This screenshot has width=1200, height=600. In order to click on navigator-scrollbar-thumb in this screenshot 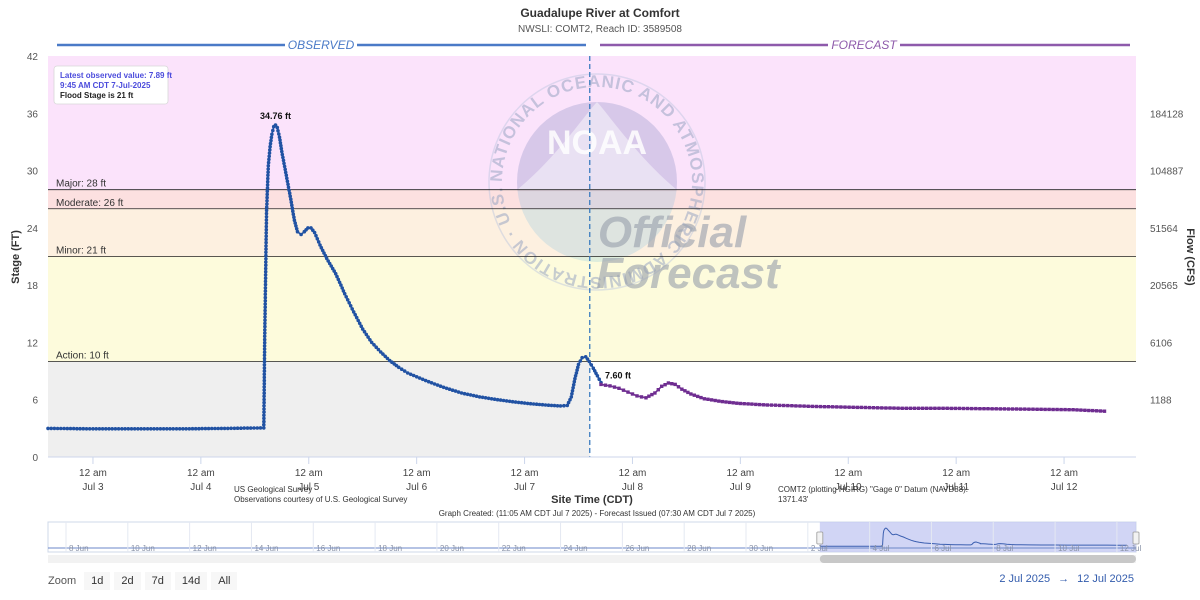, I will do `click(977, 559)`.